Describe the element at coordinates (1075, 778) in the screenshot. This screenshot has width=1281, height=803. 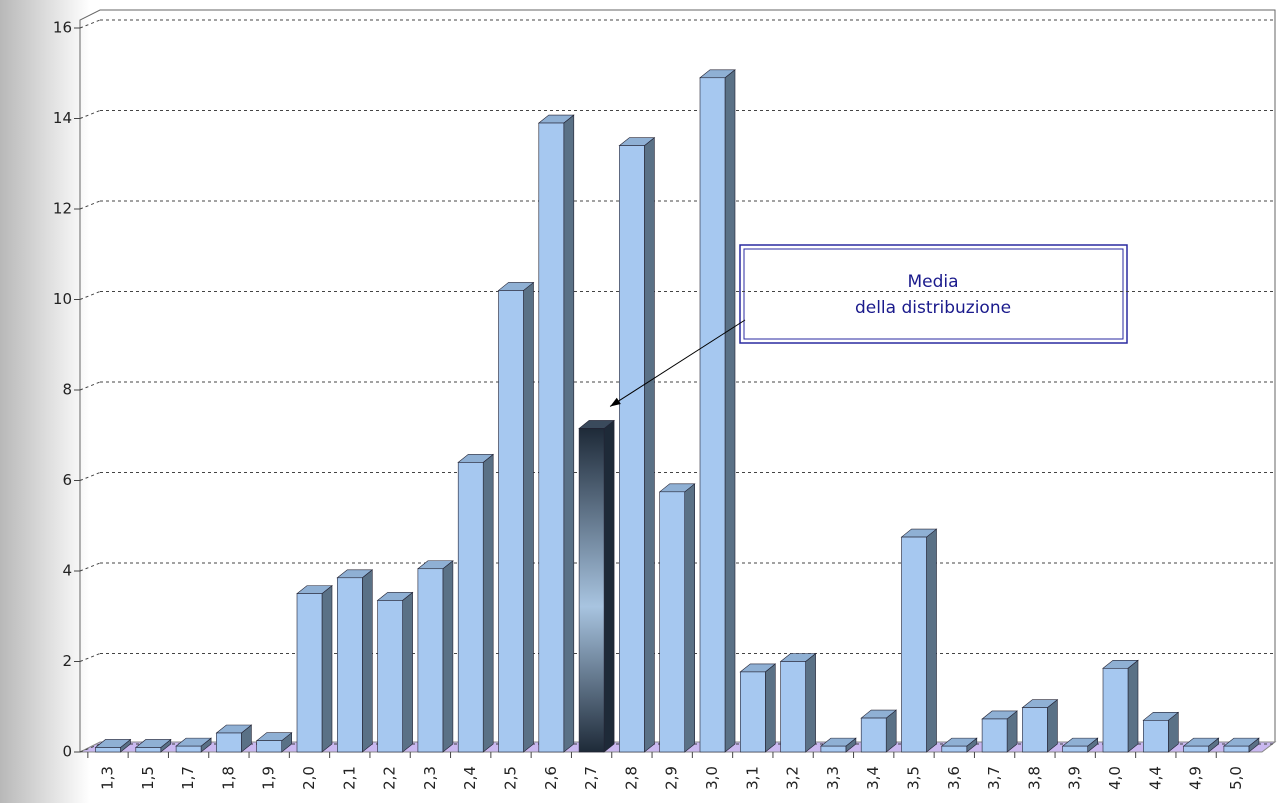
I see `x-tick-label: 3,9` at that location.